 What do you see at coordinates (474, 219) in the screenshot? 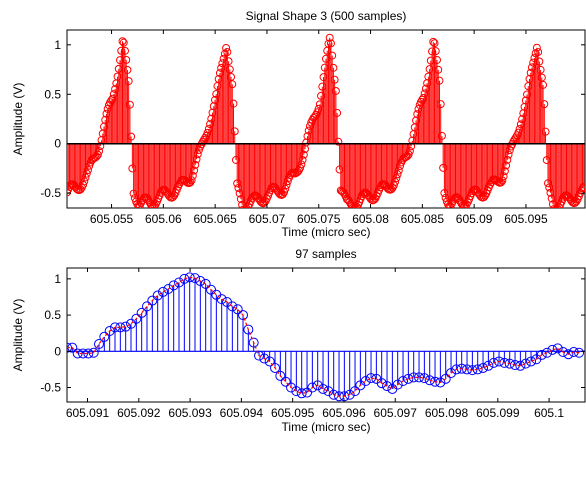
I see `top-x-tick-label: 605.09` at bounding box center [474, 219].